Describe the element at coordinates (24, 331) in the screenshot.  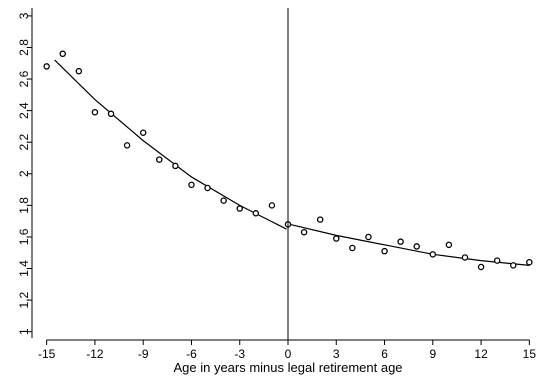
I see `y-tick-label: 1` at that location.